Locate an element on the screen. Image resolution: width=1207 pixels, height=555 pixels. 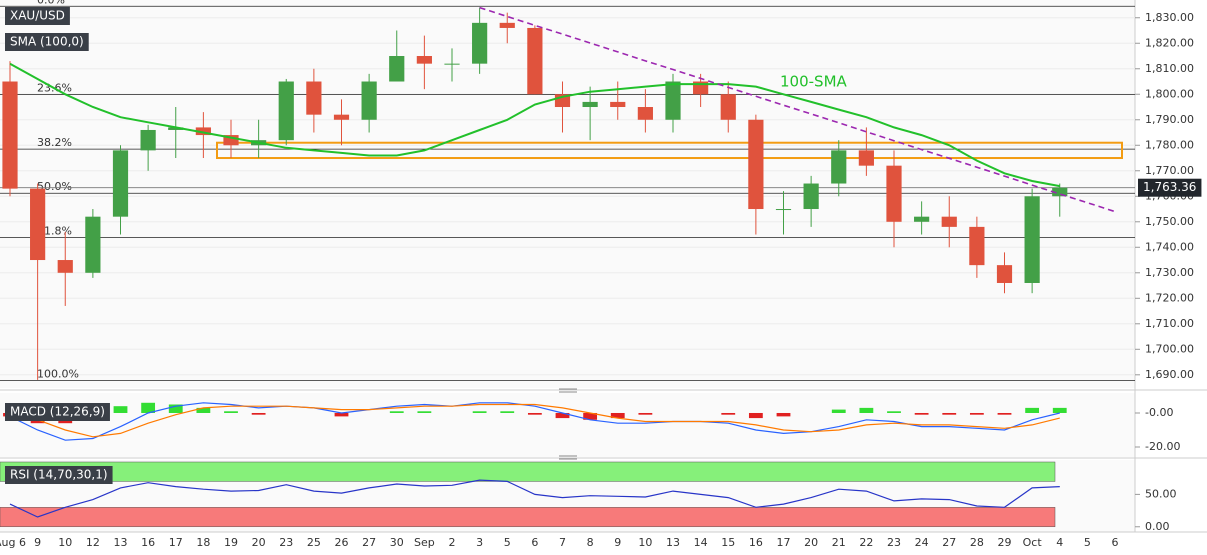
x-tick-label: Oct is located at coordinates (1033, 542).